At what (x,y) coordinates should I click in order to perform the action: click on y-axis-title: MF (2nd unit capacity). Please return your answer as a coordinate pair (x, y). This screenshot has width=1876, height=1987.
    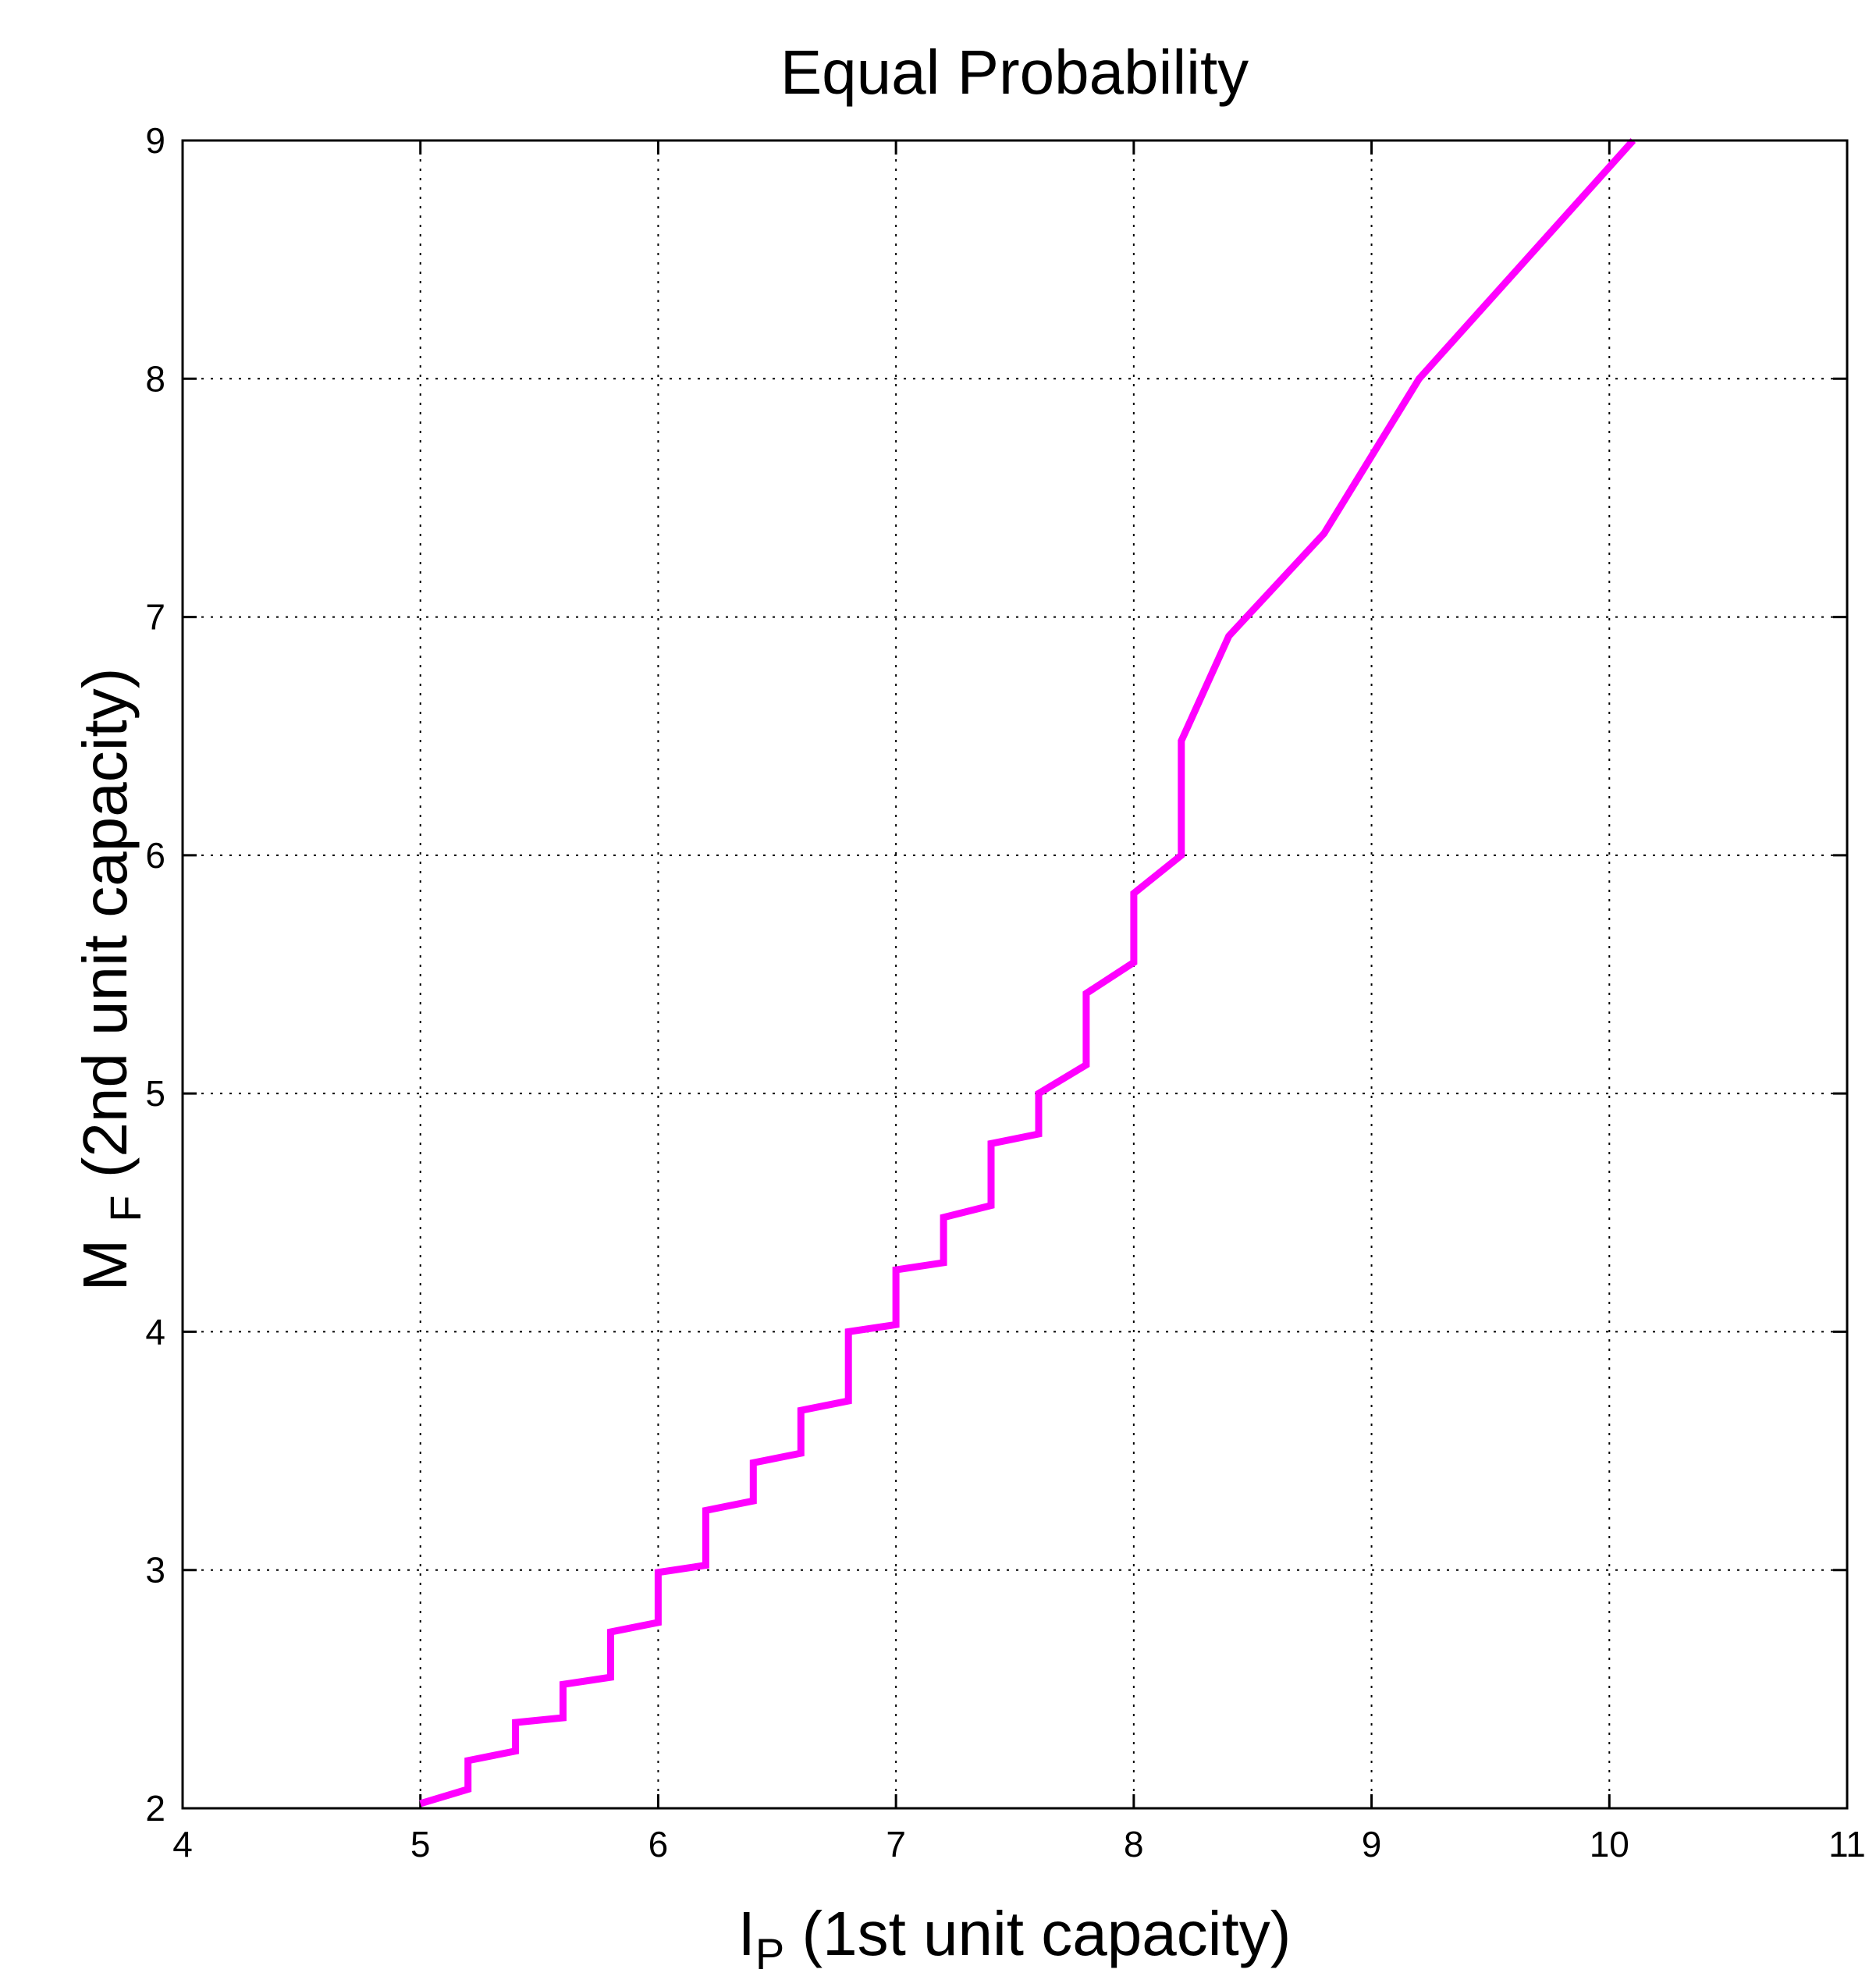
    Looking at the image, I should click on (110, 980).